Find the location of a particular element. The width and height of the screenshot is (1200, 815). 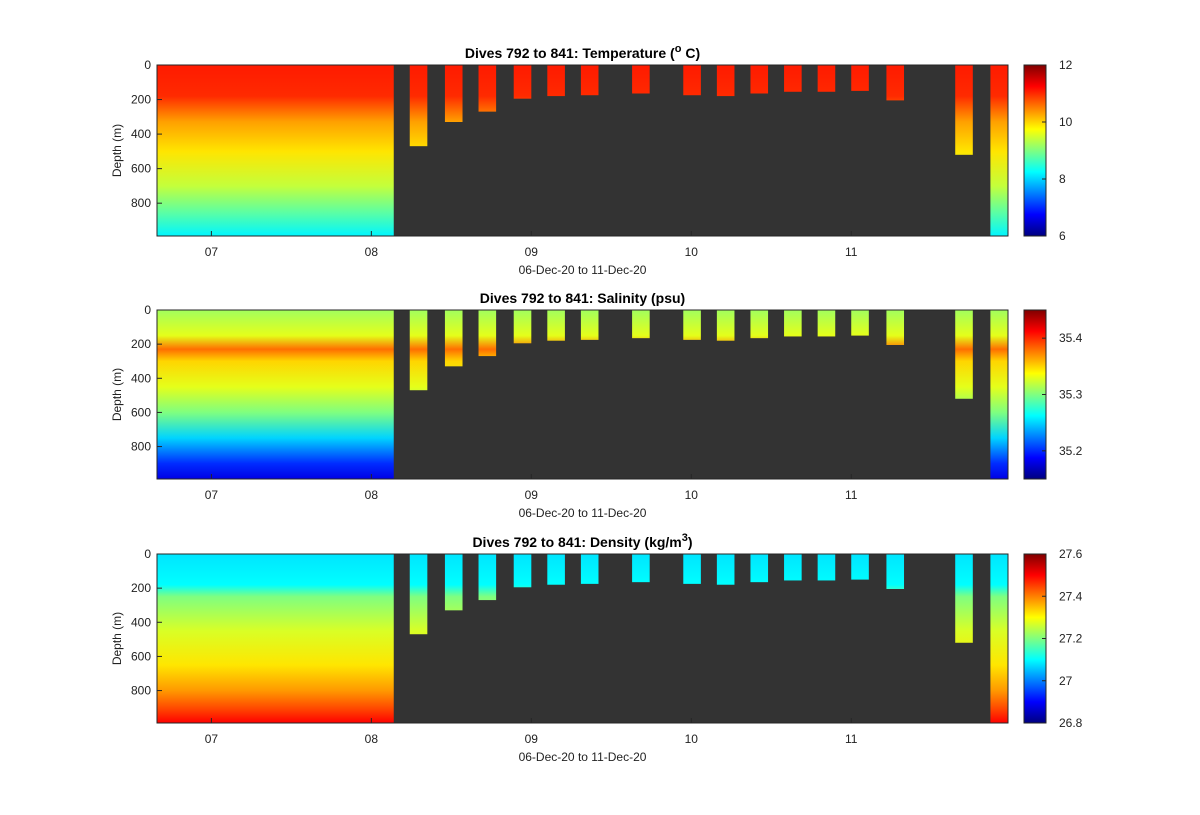

colorbar-tick-label: 35.2 is located at coordinates (1071, 451).